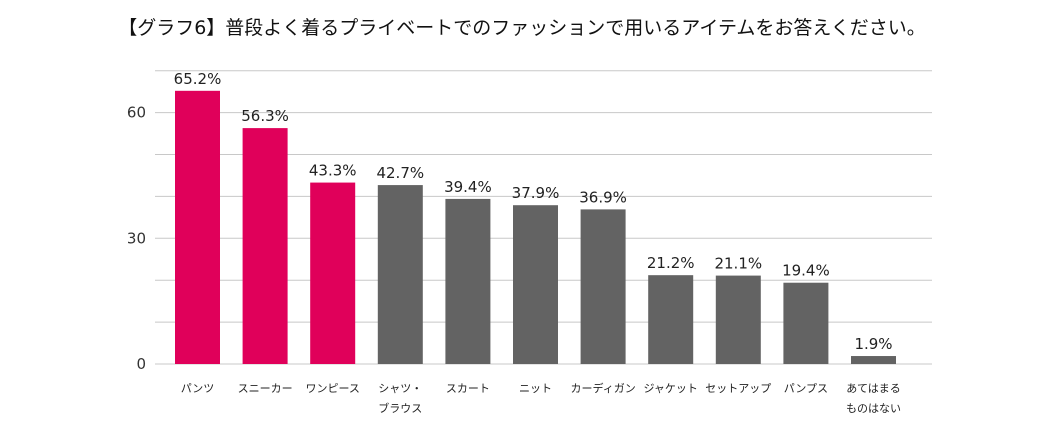 This screenshot has height=445, width=1044. What do you see at coordinates (468, 388) in the screenshot?
I see `category-label: スカート` at bounding box center [468, 388].